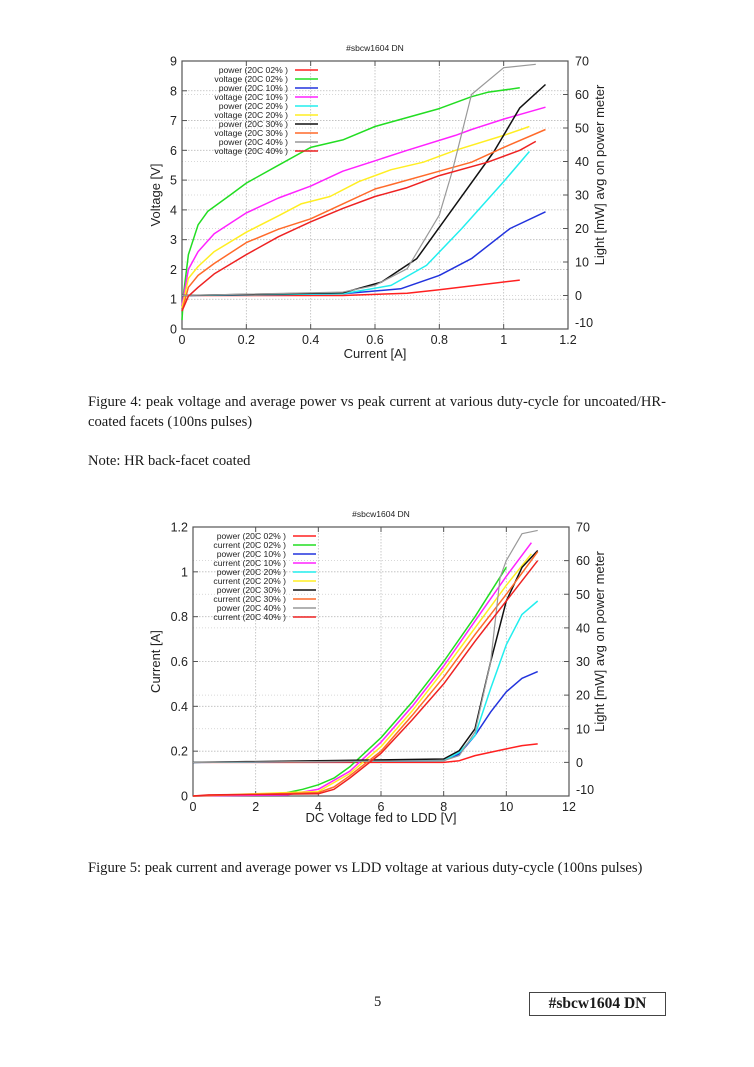 Image resolution: width=754 pixels, height=1067 pixels. Describe the element at coordinates (249, 599) in the screenshot. I see `legend-label: current (20C 30% )` at that location.